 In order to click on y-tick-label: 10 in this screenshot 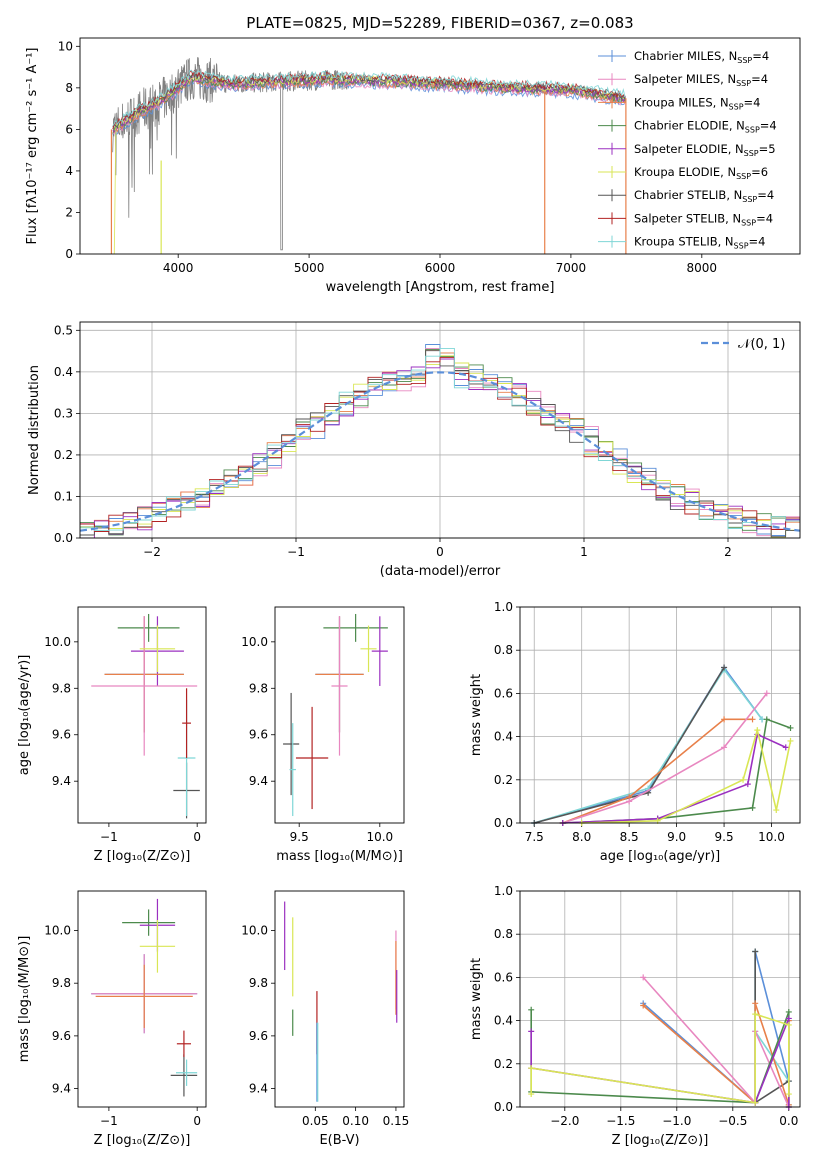, I will do `click(65, 46)`.